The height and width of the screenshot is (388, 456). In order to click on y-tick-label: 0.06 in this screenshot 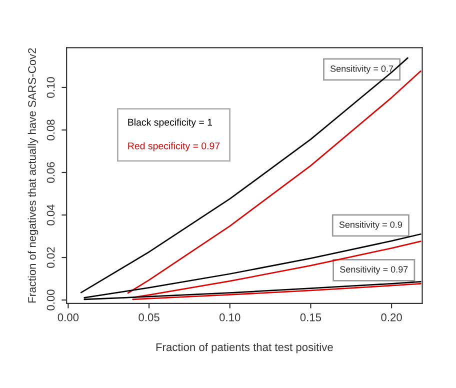, I will do `click(50, 172)`.